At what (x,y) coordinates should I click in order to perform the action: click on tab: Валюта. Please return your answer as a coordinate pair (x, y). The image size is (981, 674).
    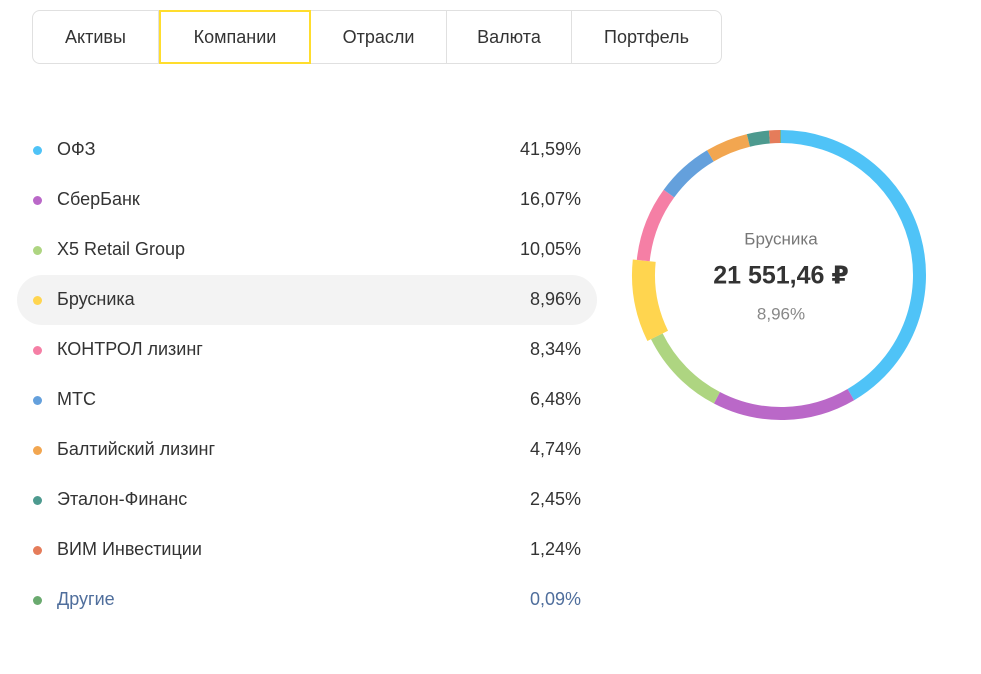
    Looking at the image, I should click on (509, 37).